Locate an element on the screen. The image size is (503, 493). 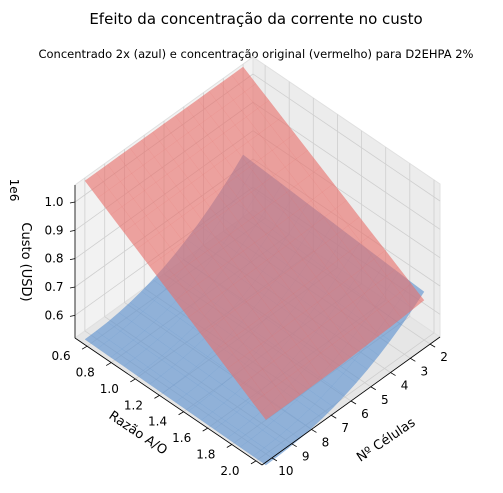
x-tick-label: 7 is located at coordinates (345, 428).